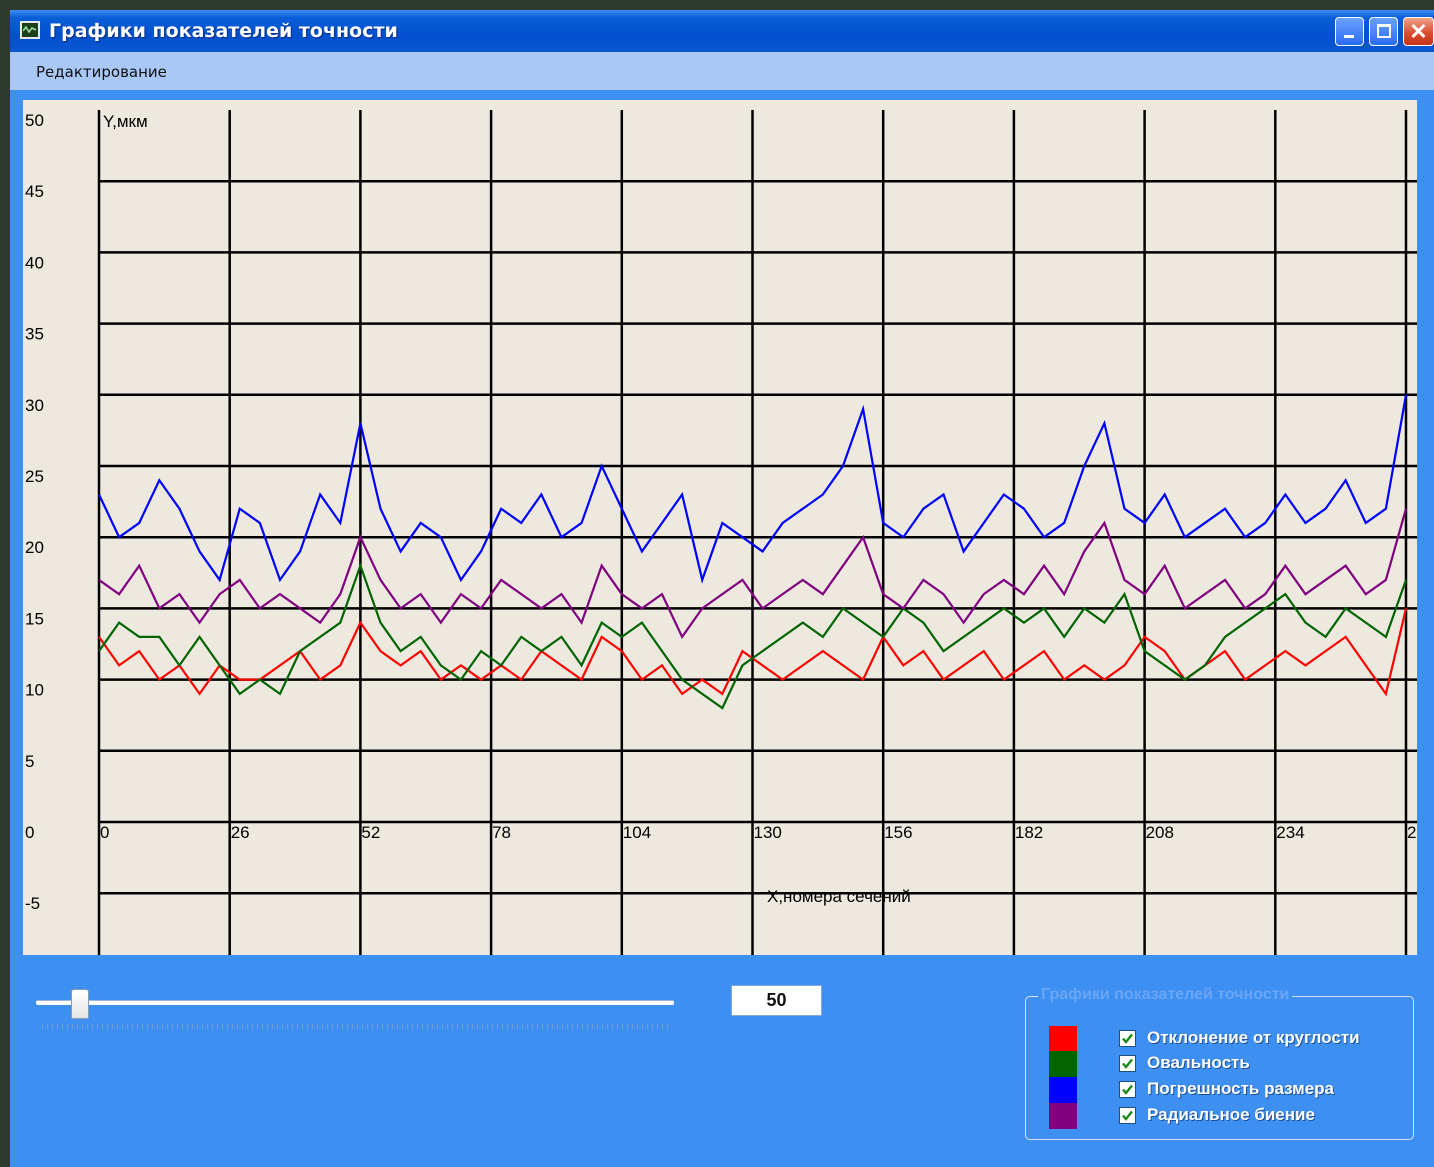 This screenshot has width=1434, height=1167. What do you see at coordinates (776, 1000) in the screenshot?
I see `slider-value-field: 50` at bounding box center [776, 1000].